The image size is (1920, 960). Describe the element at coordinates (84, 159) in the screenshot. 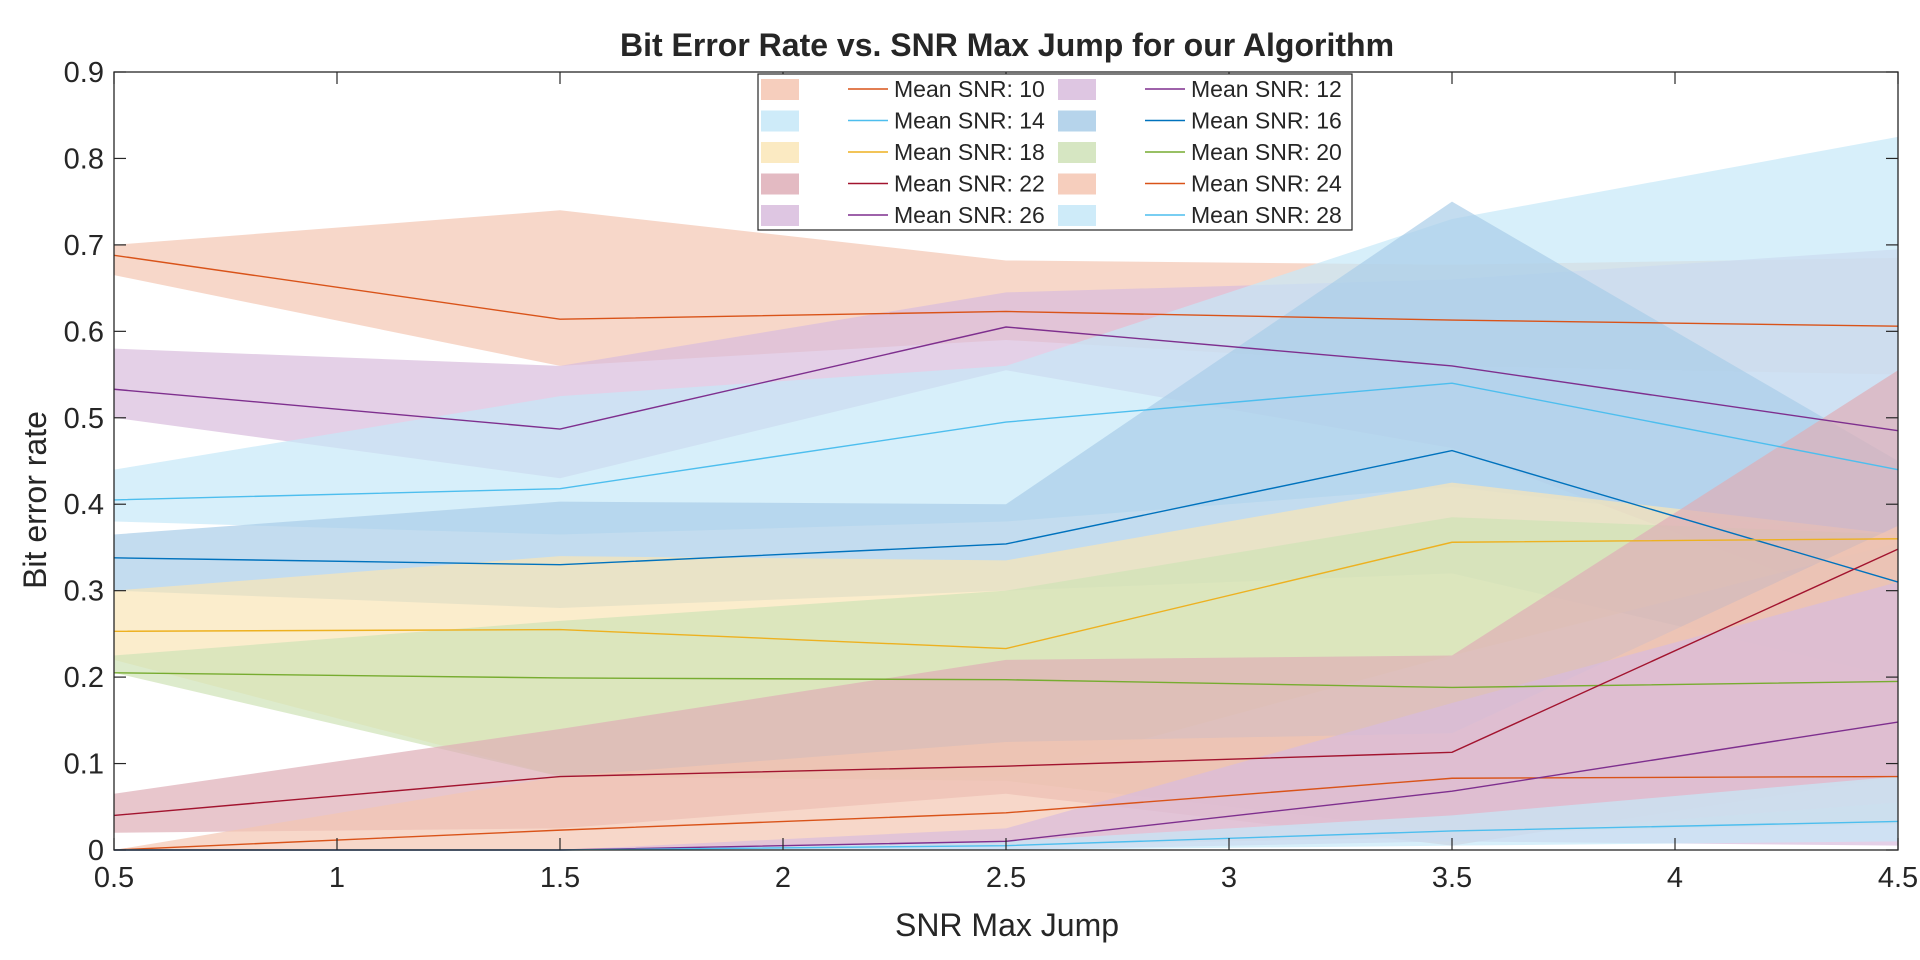

I see `y-tick-label: 0.8` at that location.